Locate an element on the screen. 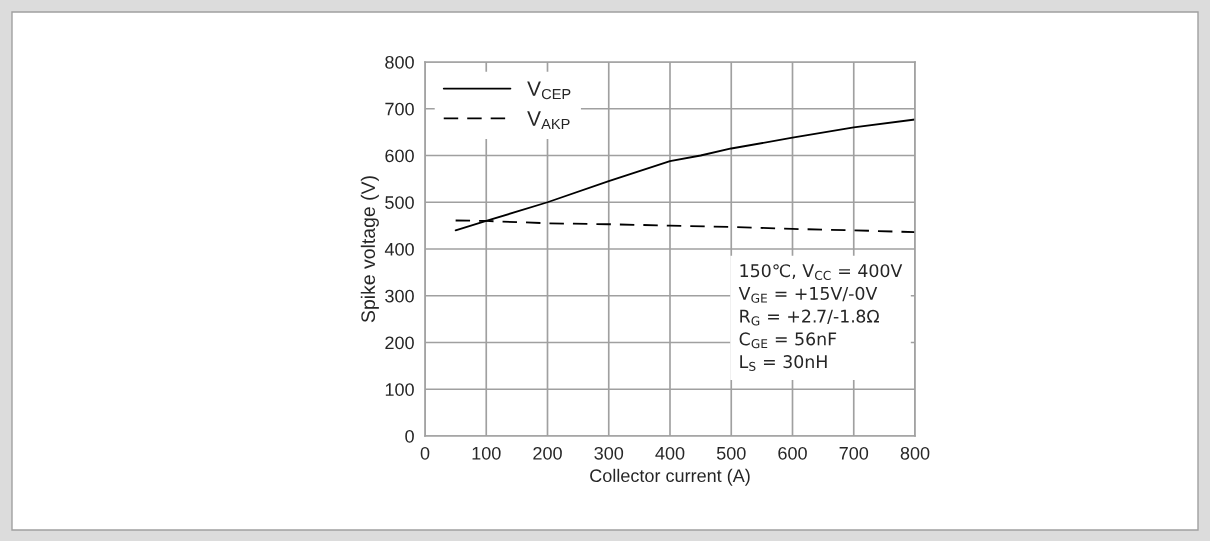 The image size is (1210, 541). x-tick-label: 0 is located at coordinates (425, 453).